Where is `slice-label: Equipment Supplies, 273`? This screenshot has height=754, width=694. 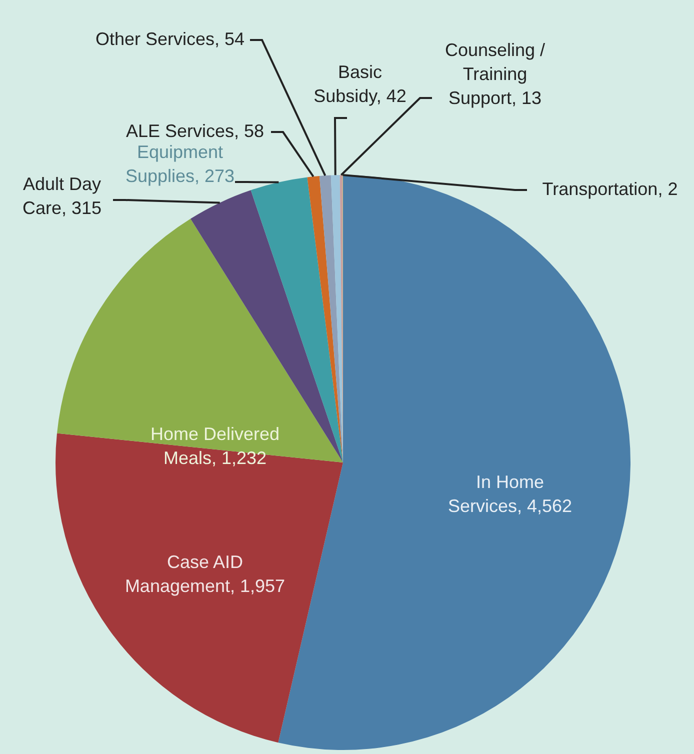
slice-label: Equipment Supplies, 273 is located at coordinates (180, 164).